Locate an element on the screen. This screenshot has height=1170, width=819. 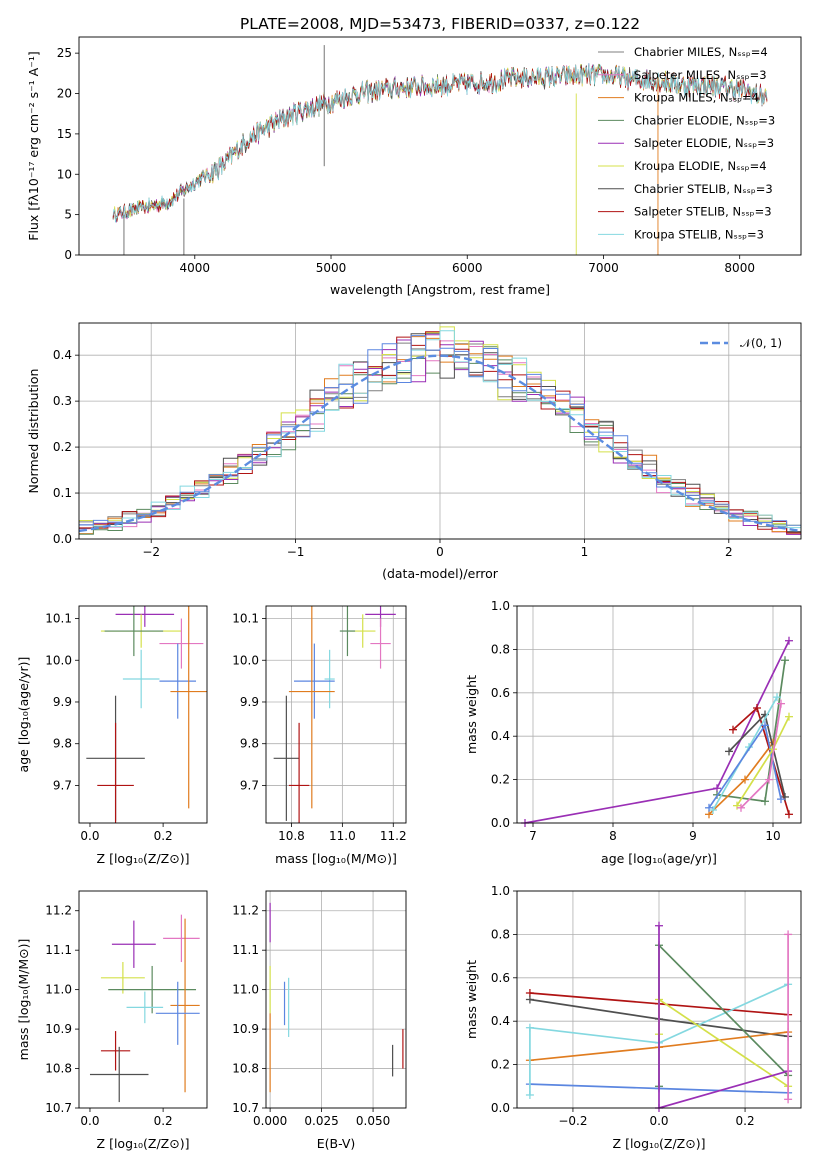
legend-label: Kroupa STELIB, Nₛₛₚ=3 is located at coordinates (699, 234).